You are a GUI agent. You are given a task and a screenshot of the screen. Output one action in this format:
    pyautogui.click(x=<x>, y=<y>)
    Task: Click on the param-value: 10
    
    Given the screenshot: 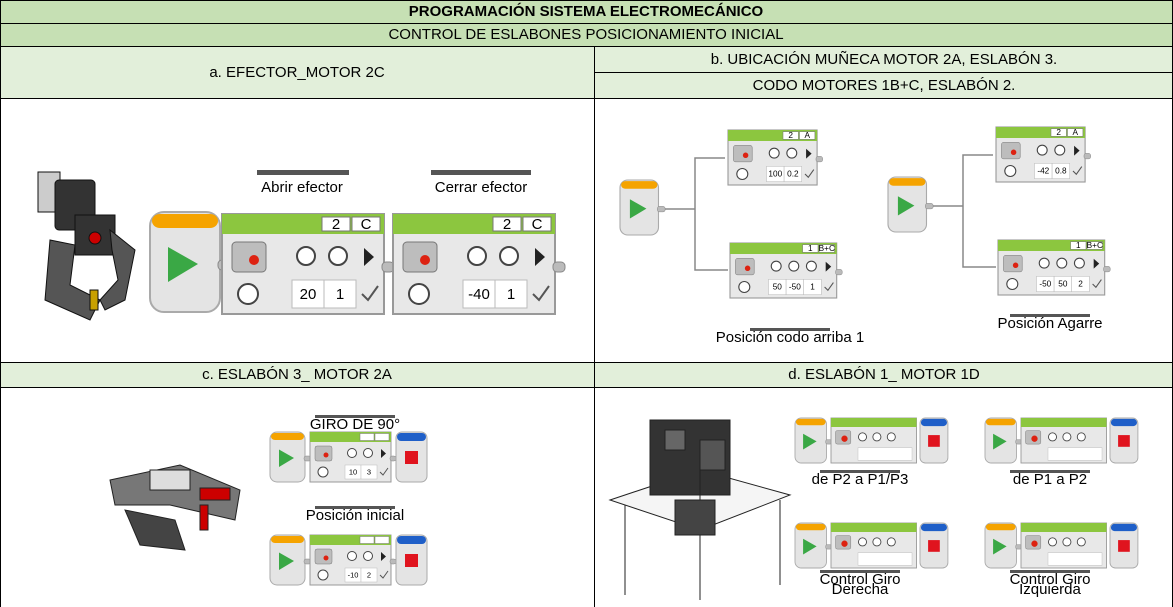 What is the action you would take?
    pyautogui.click(x=353, y=471)
    